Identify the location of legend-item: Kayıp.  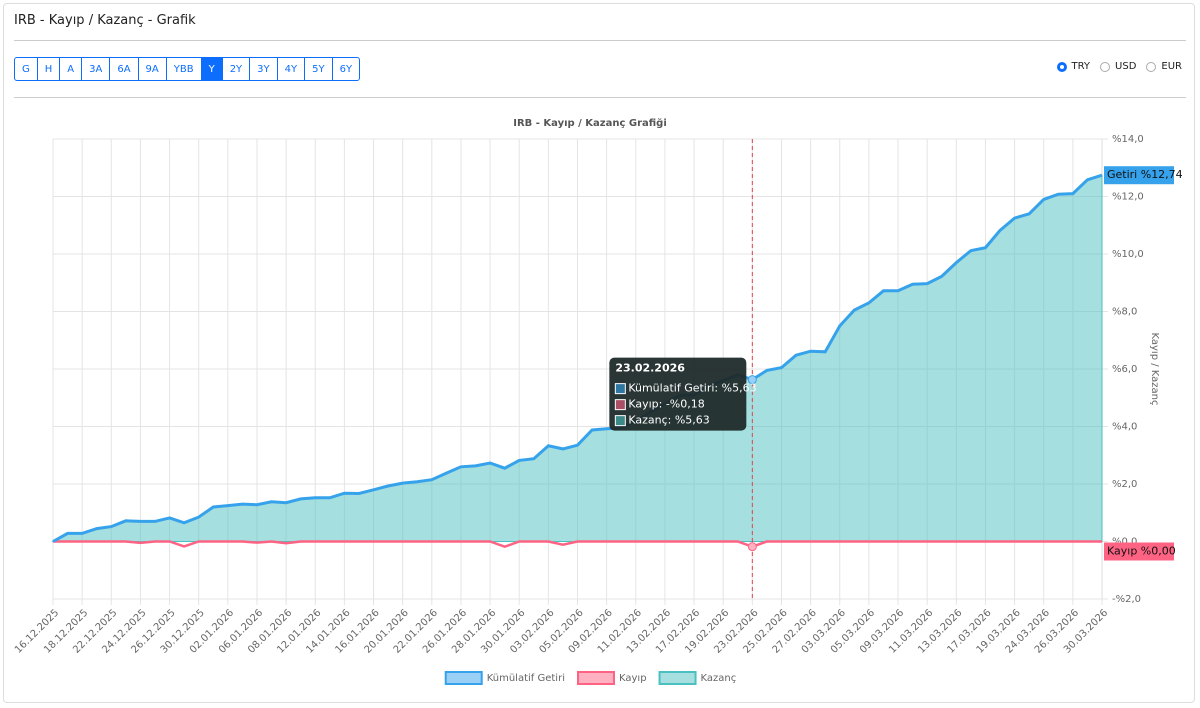
(611, 678).